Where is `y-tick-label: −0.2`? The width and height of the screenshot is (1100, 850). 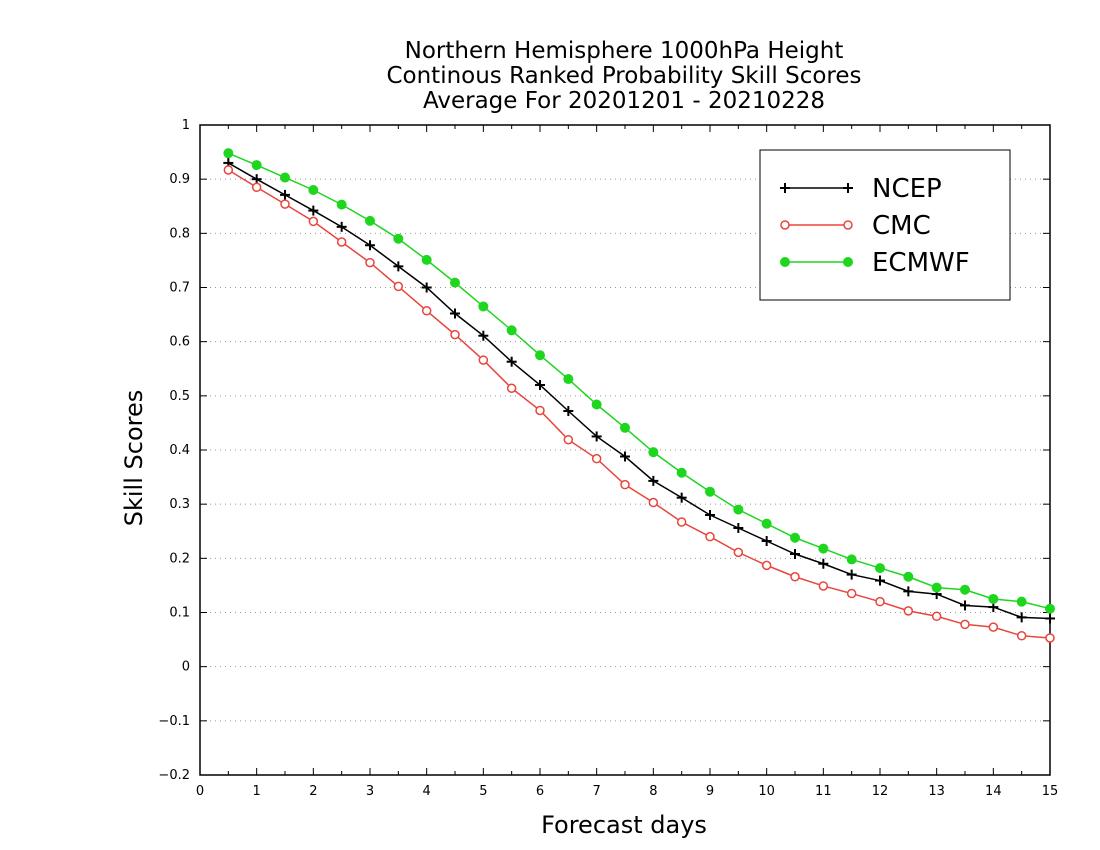
y-tick-label: −0.2 is located at coordinates (174, 775).